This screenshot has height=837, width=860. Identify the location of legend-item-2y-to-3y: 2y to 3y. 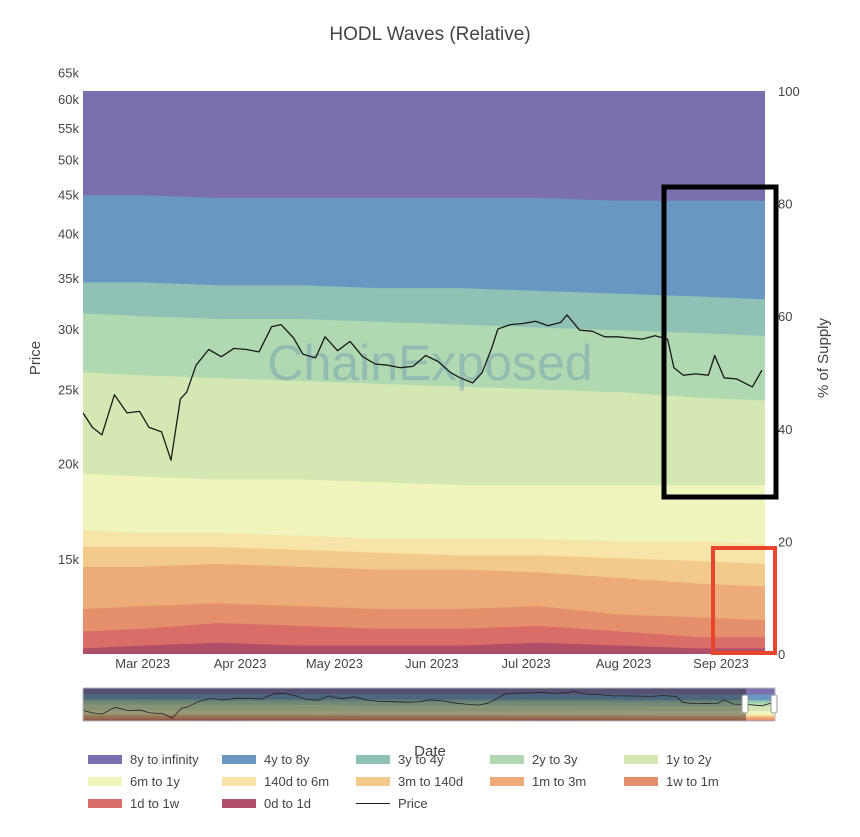
(557, 759).